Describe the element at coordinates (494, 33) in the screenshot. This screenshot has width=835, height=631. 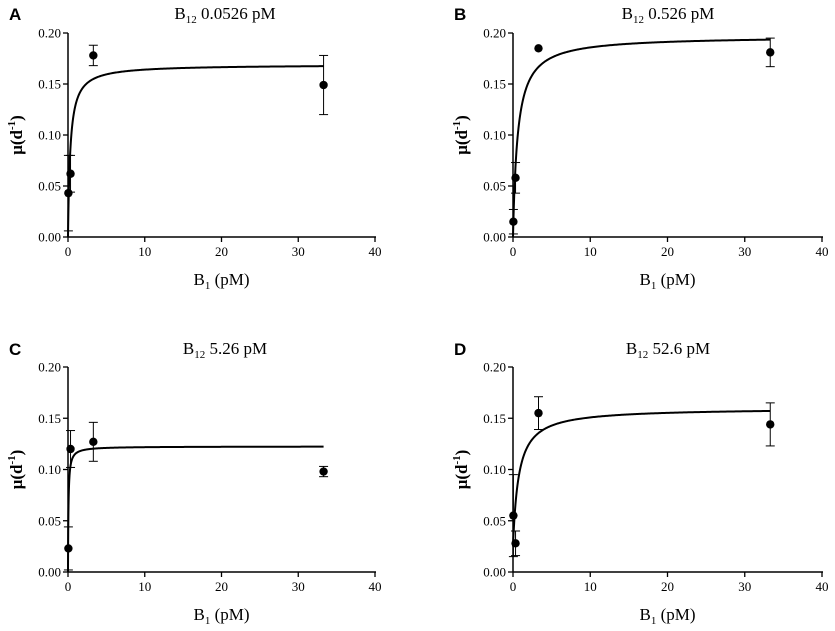
I see `panel-b-y-tick-label: 0.20` at that location.